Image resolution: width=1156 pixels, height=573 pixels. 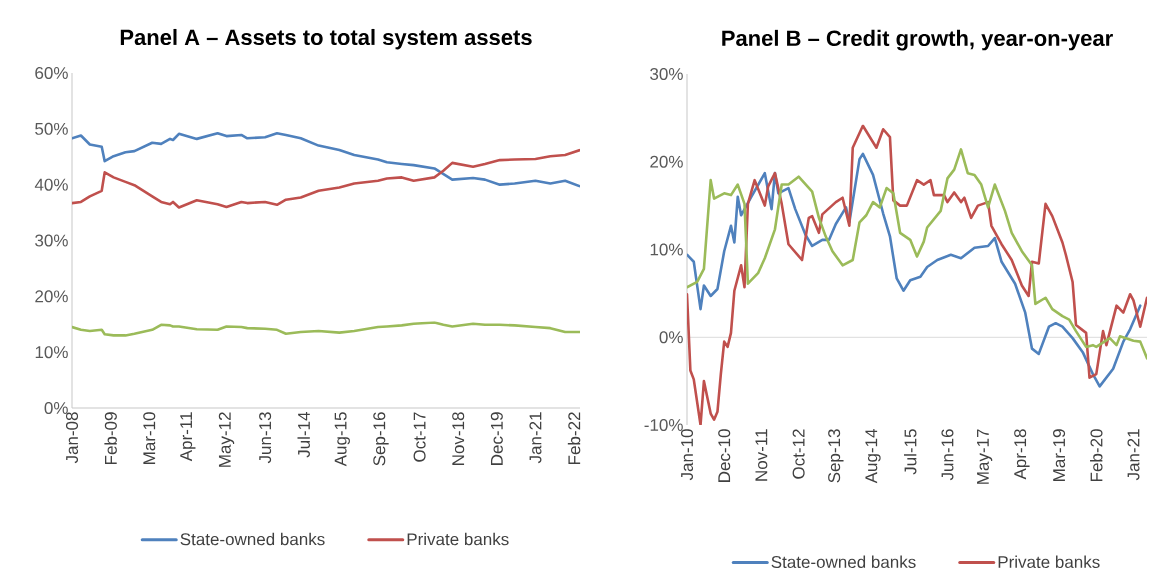 What do you see at coordinates (985, 456) in the screenshot?
I see `x-tick-label: May-17` at bounding box center [985, 456].